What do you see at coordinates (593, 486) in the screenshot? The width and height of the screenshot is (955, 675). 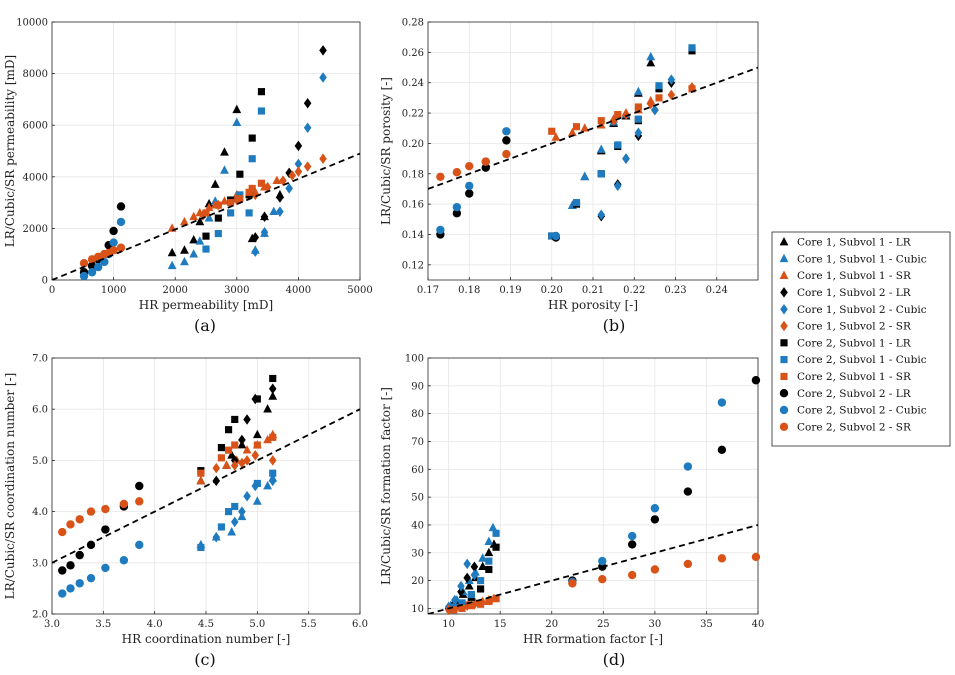 I see `axes-box` at bounding box center [593, 486].